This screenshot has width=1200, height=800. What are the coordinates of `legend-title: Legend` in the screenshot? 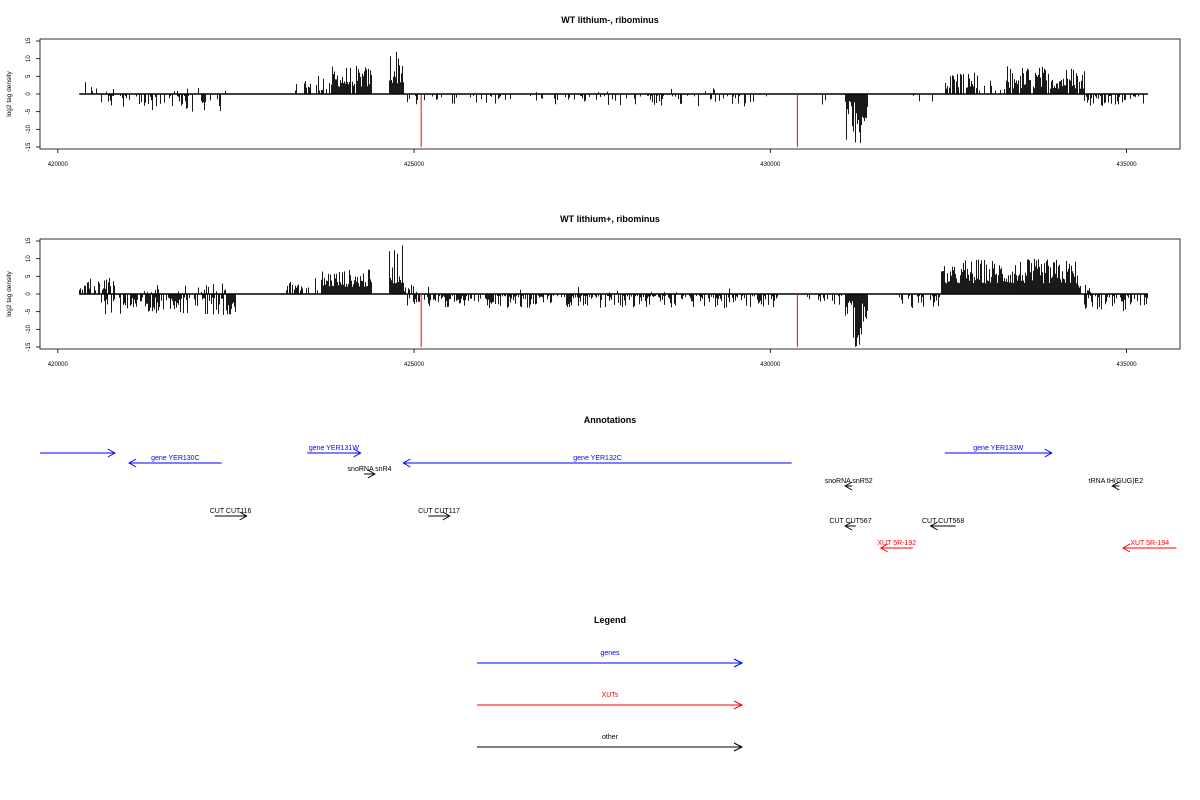 It's located at (610, 620).